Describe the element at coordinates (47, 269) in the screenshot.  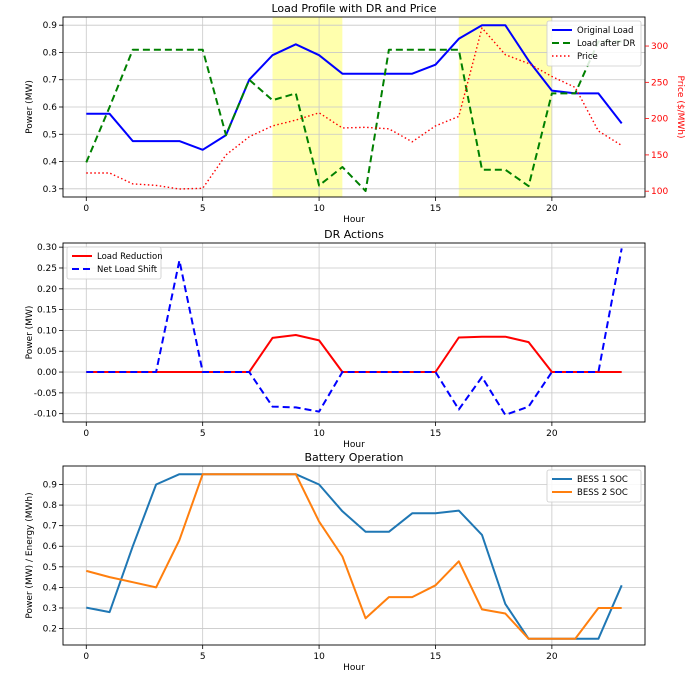
I see `y-tick-label: 0.25` at that location.